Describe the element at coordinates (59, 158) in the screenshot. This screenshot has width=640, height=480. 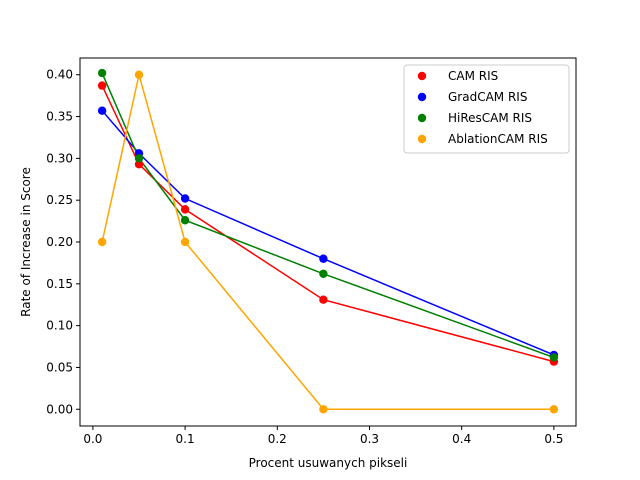
I see `y-tick-label: 0.30` at that location.